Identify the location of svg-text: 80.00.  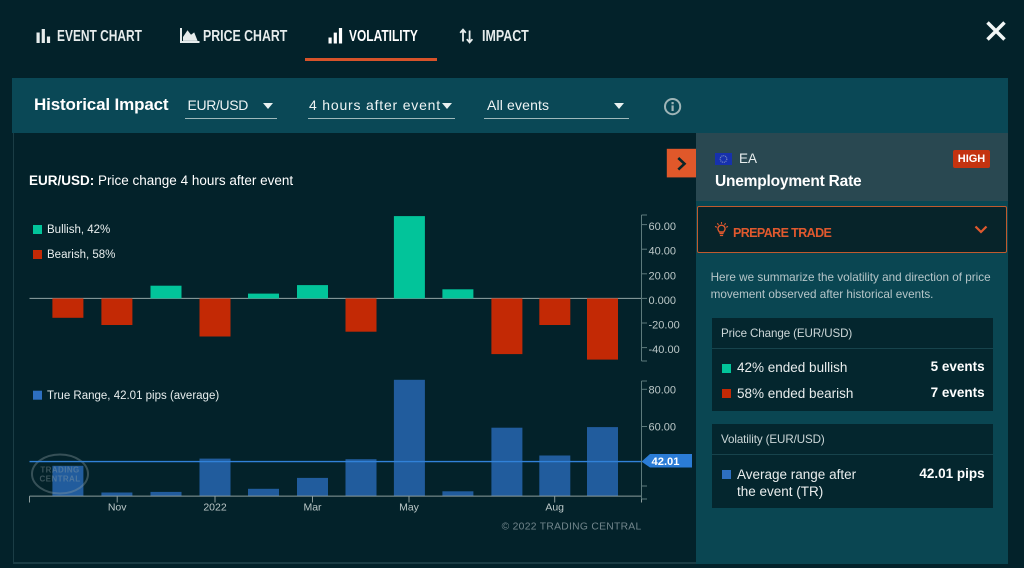
(663, 391).